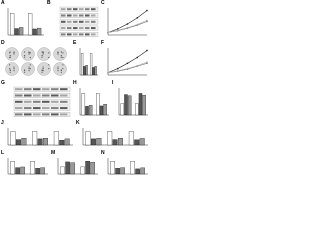 This screenshot has width=320, height=240. I want to click on blot-strip, so click(79, 9).